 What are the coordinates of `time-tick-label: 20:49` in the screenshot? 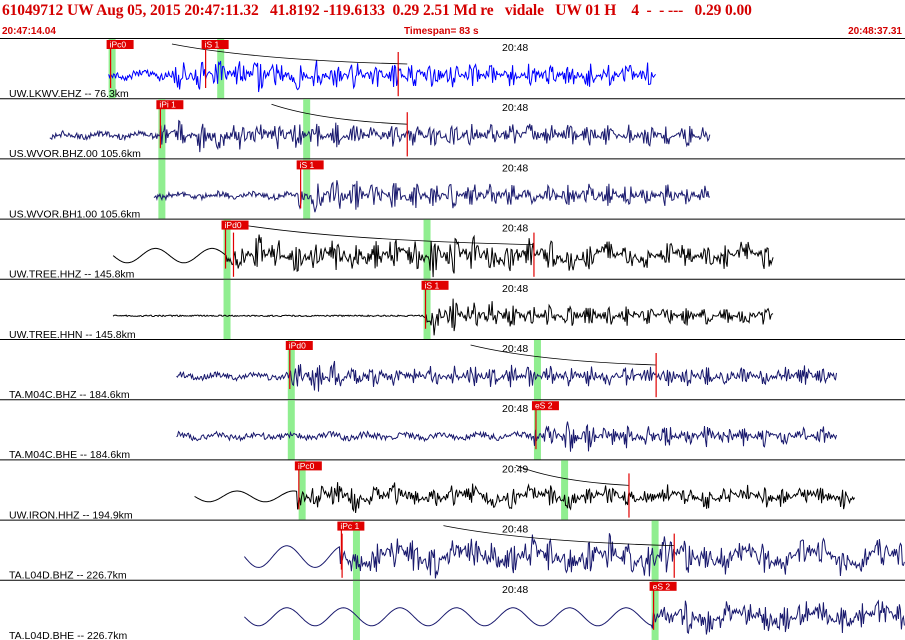 It's located at (515, 469).